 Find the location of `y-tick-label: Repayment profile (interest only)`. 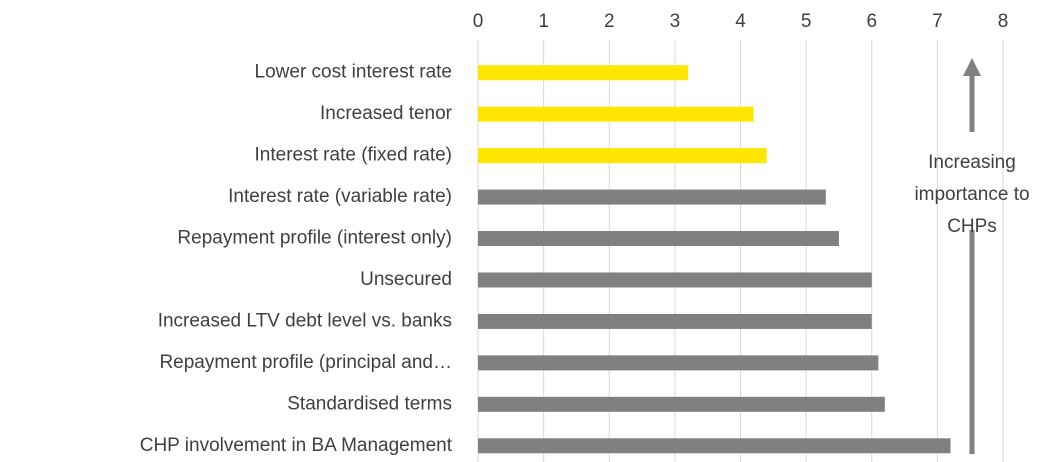

y-tick-label: Repayment profile (interest only) is located at coordinates (314, 238).